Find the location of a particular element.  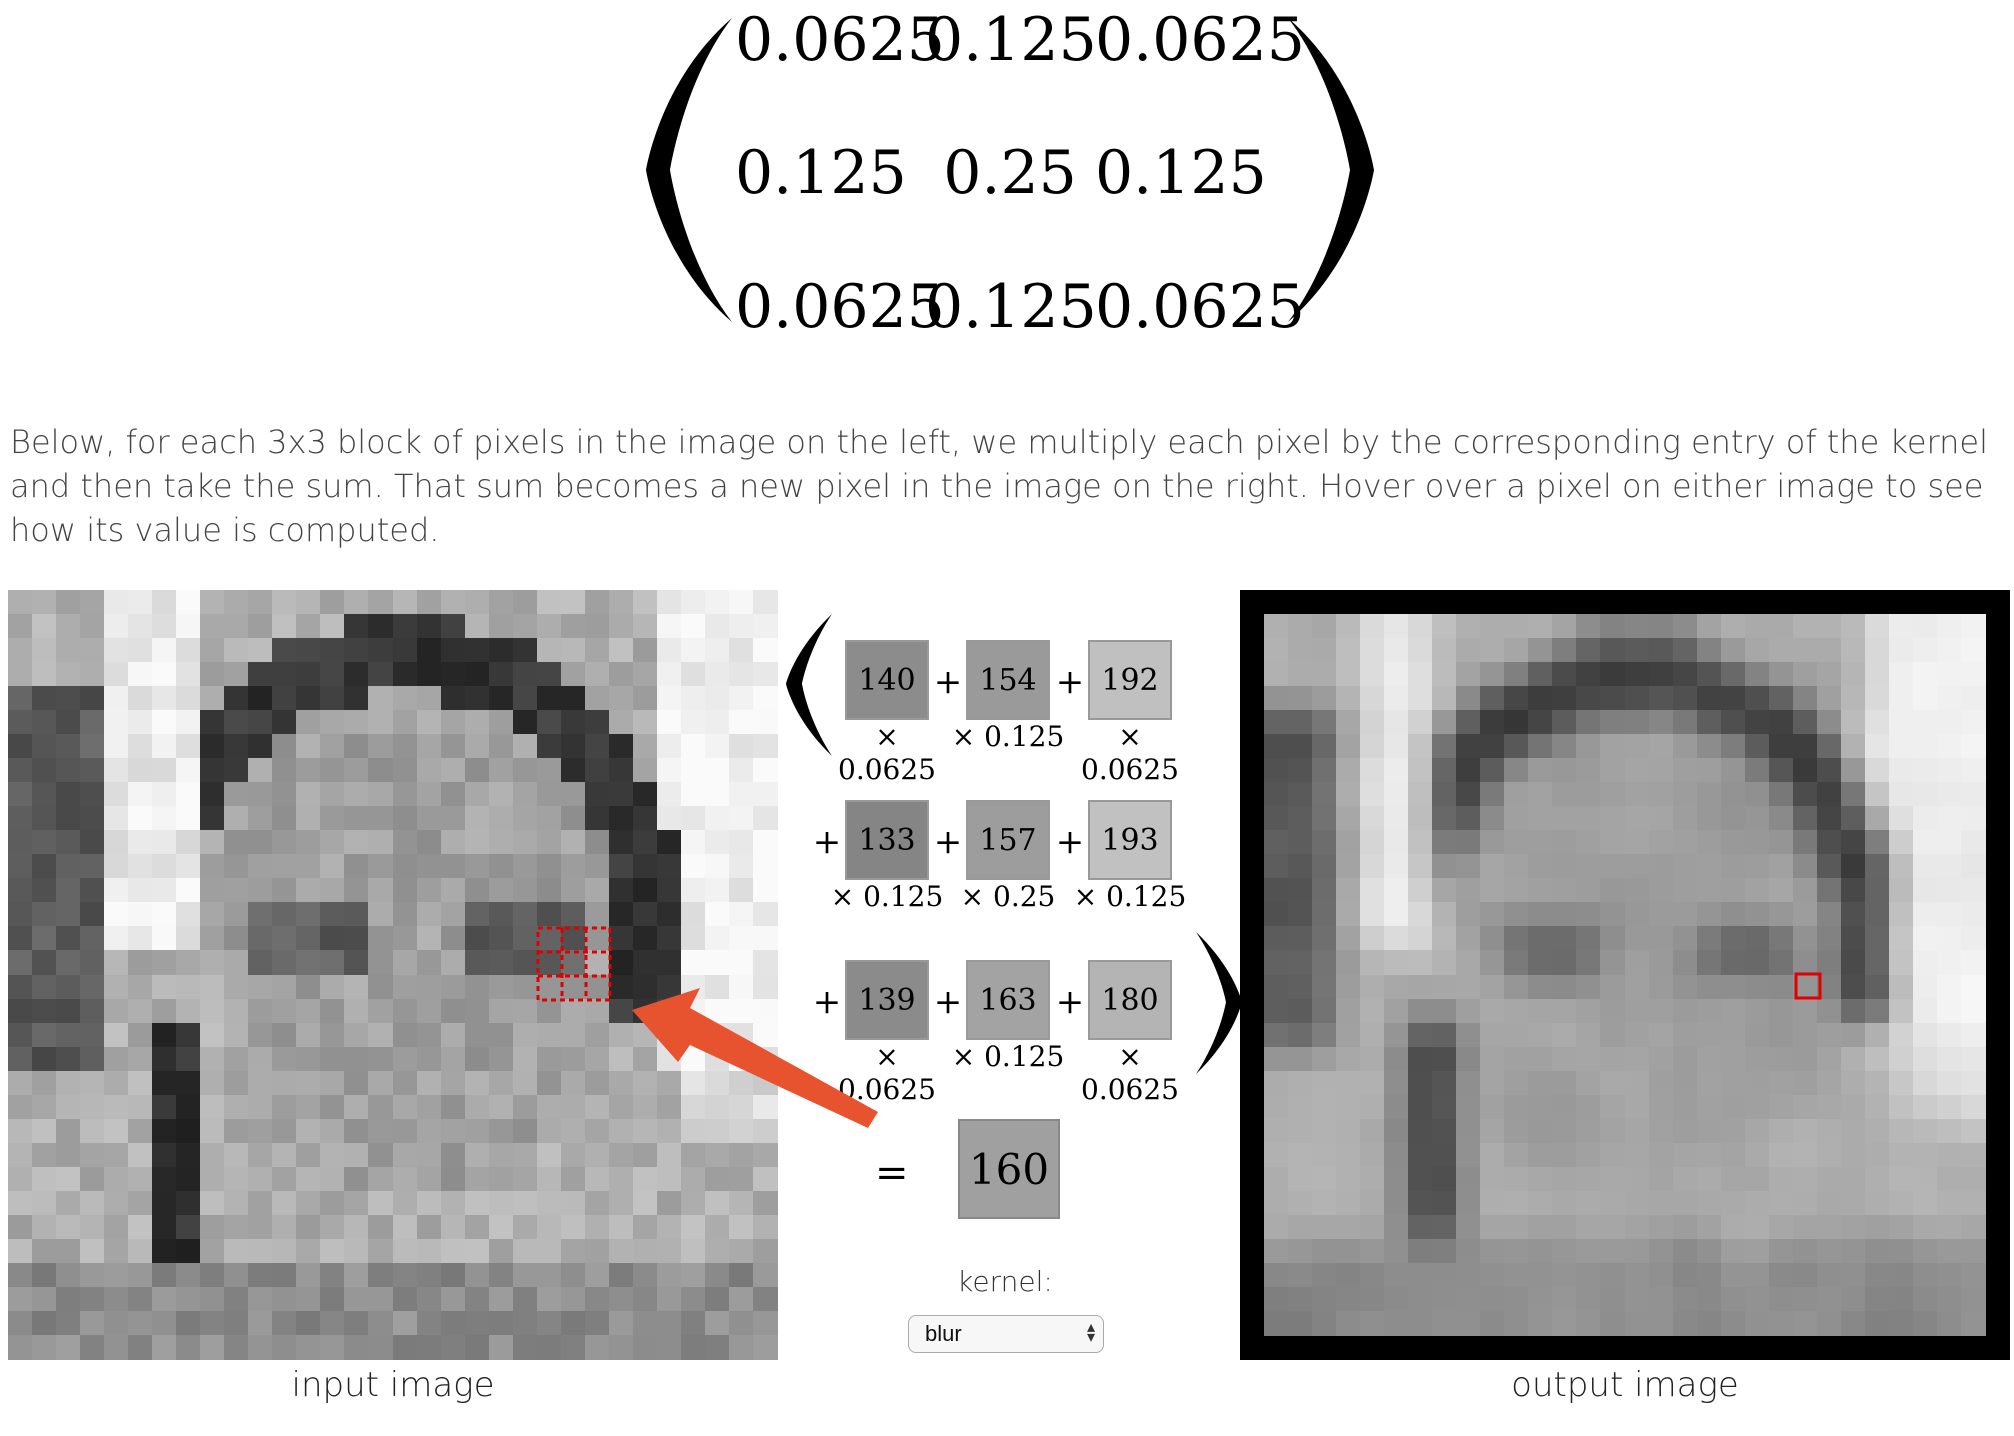

pixel-value-box: 140 is located at coordinates (887, 680).